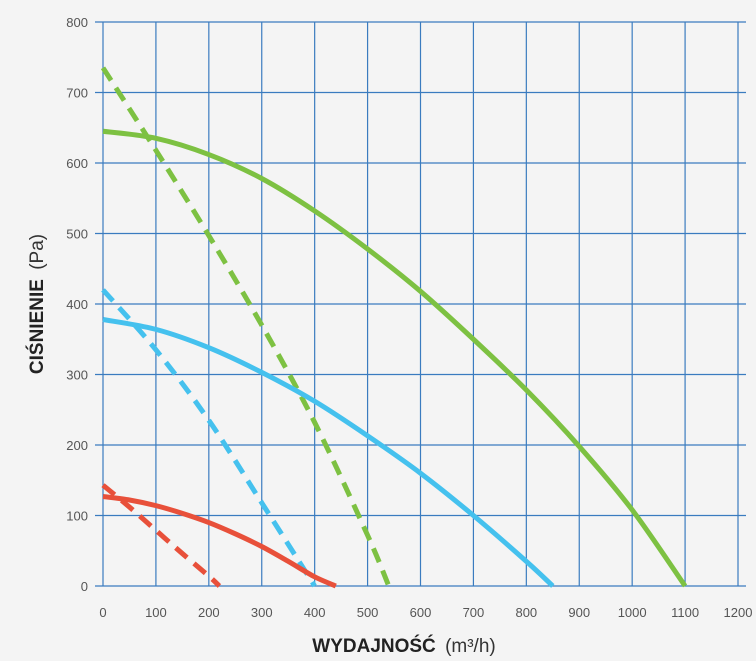 The height and width of the screenshot is (661, 756). I want to click on y-tick-label: 300, so click(77, 375).